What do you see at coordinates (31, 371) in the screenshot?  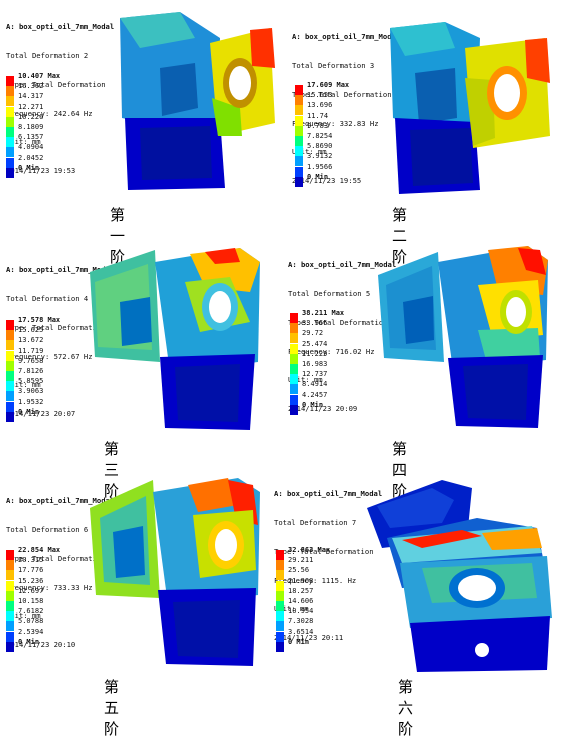 I see `legend-value: 7.8126` at bounding box center [31, 371].